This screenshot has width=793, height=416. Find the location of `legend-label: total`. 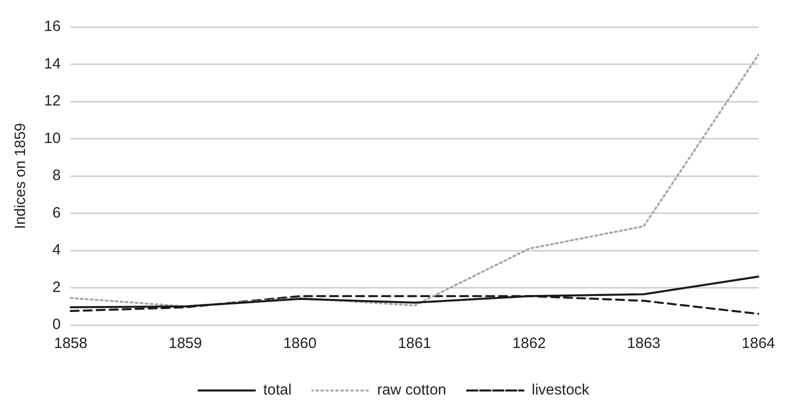

legend-label: total is located at coordinates (277, 390).